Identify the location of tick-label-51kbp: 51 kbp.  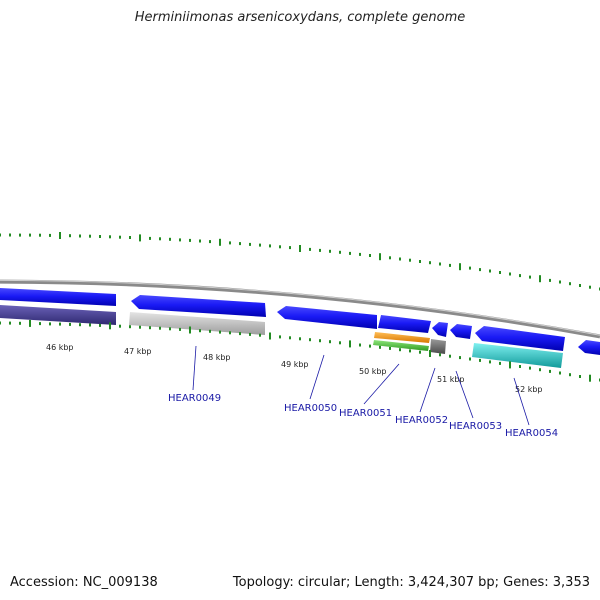
(451, 379).